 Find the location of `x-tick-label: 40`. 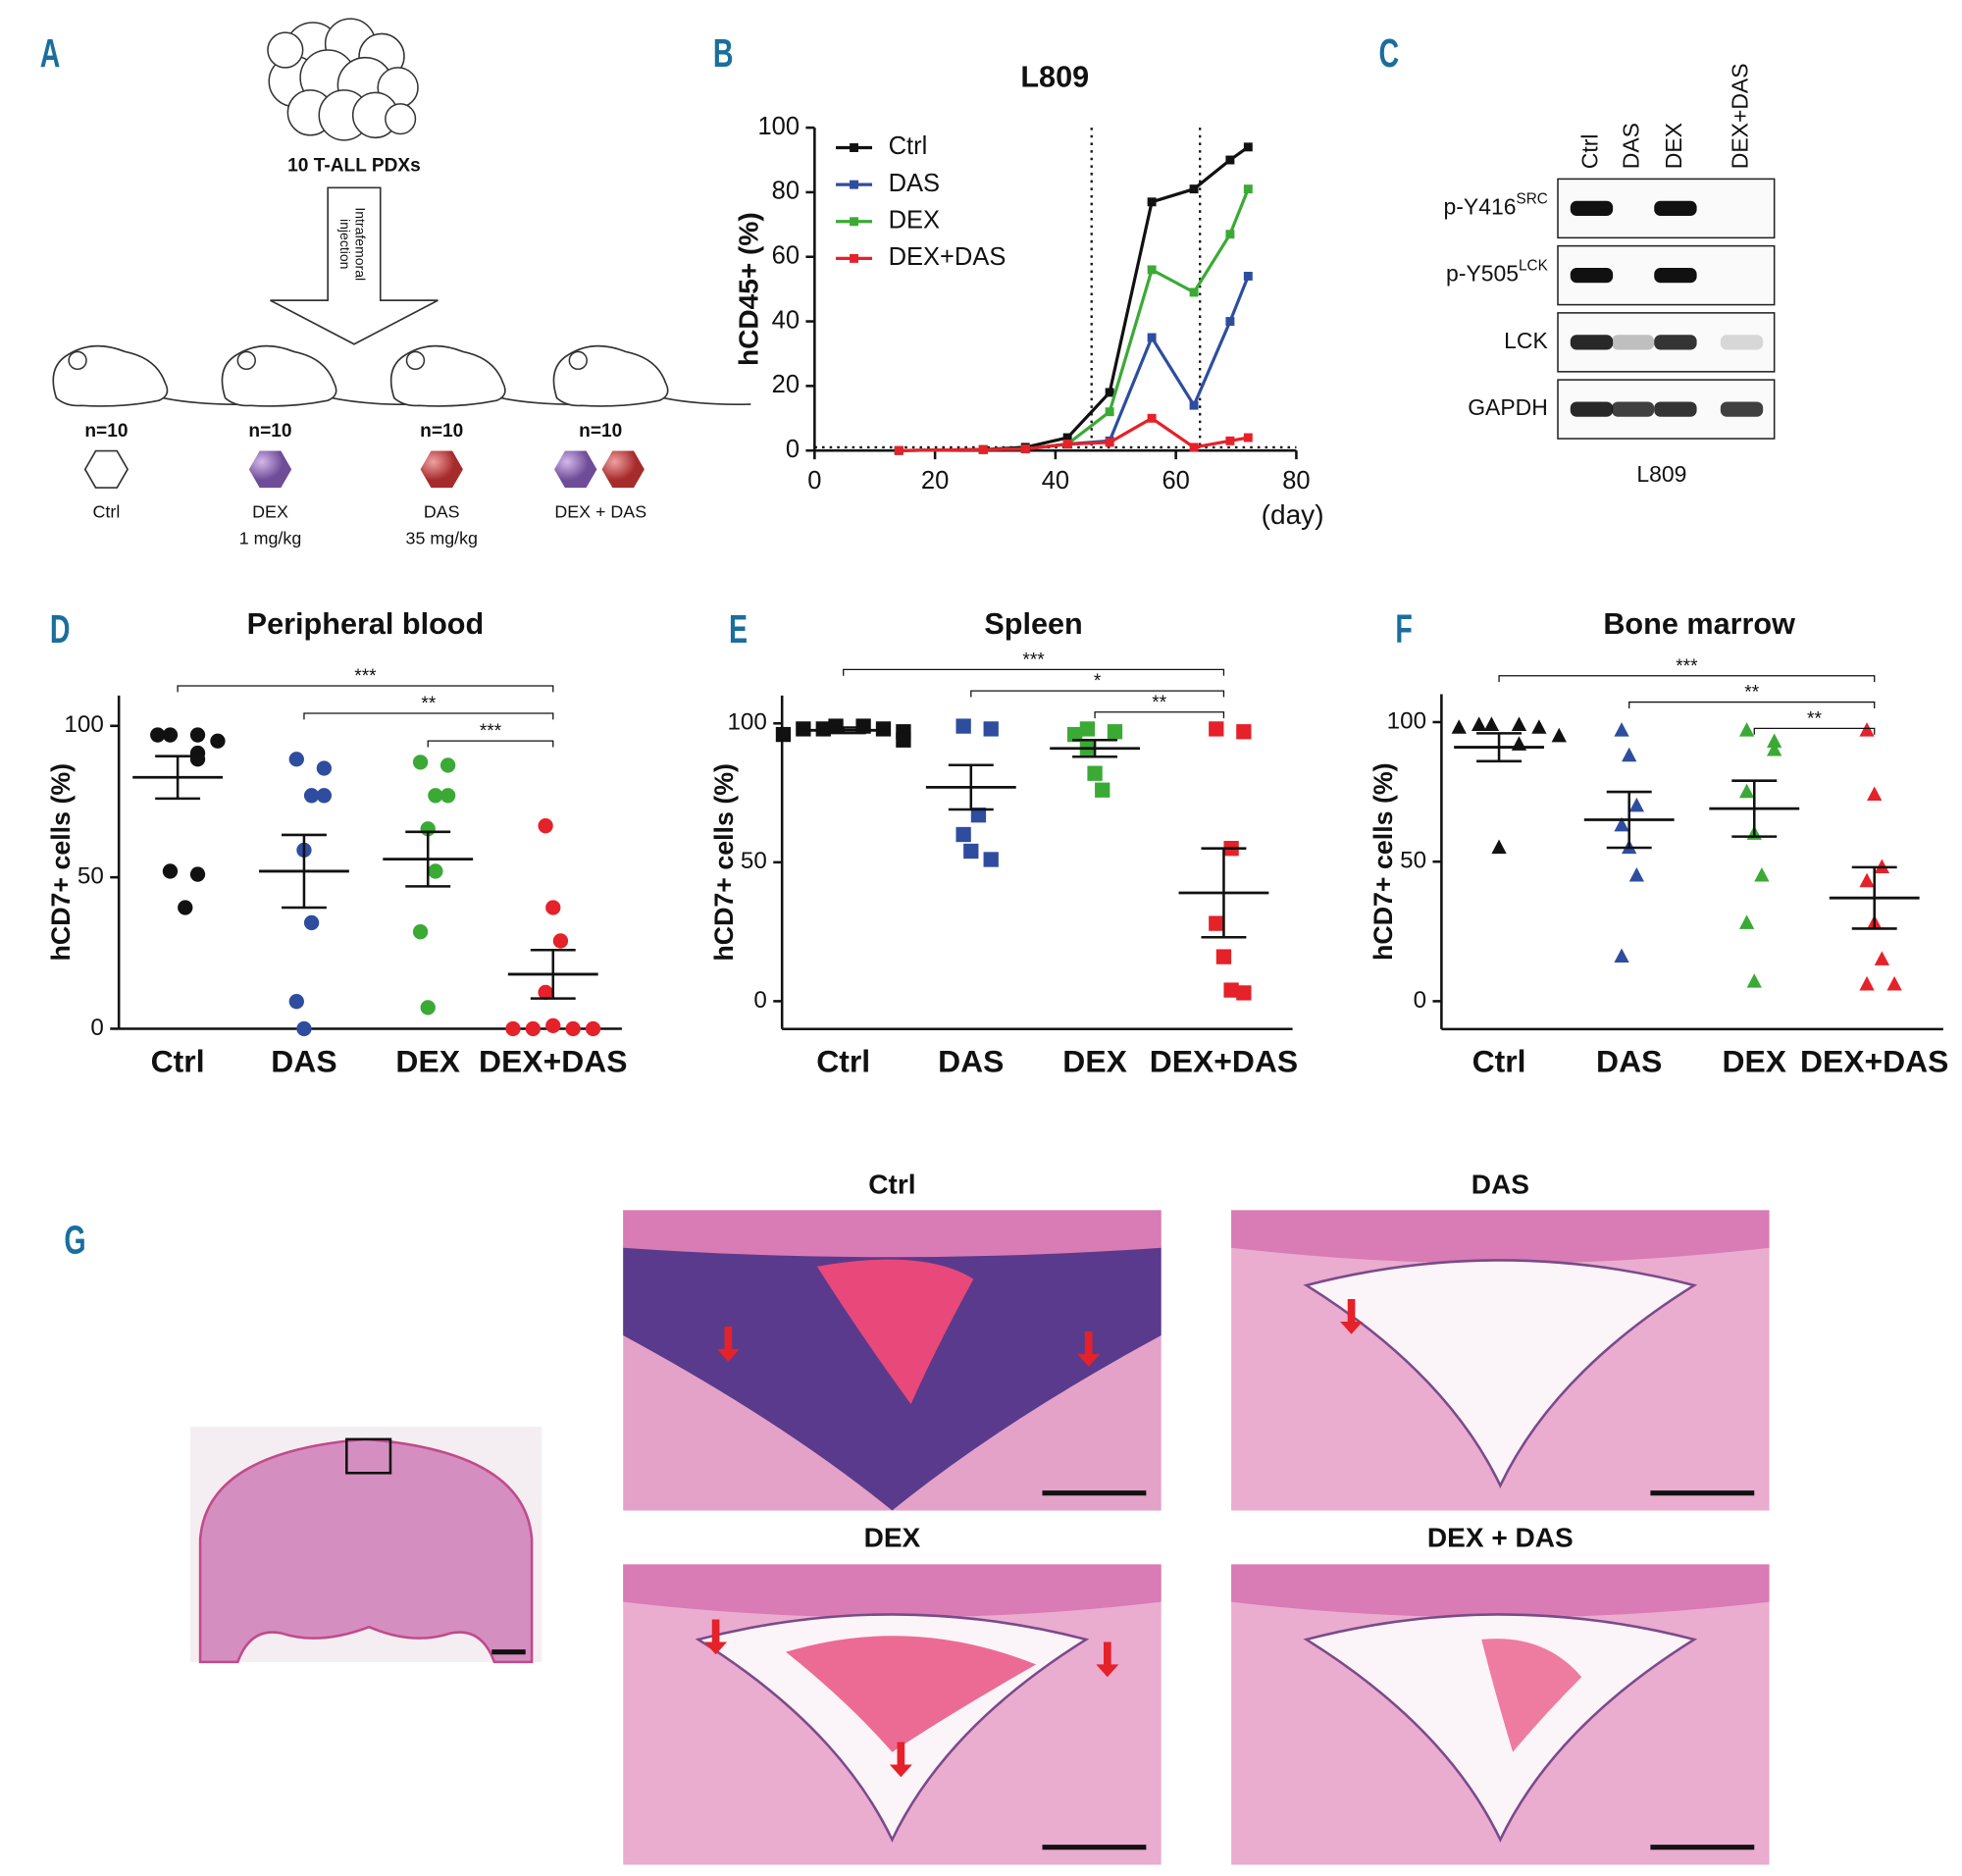

x-tick-label: 40 is located at coordinates (1055, 481).